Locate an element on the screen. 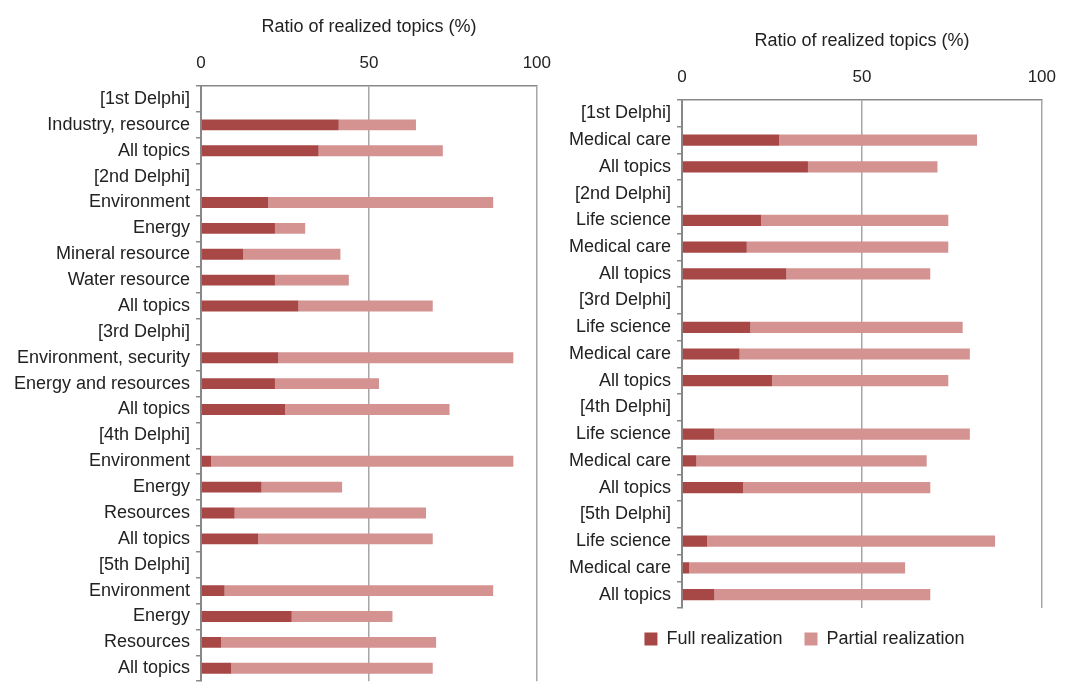 The width and height of the screenshot is (1073, 699). y-tick-label: [1st Delphi] is located at coordinates (626, 112).